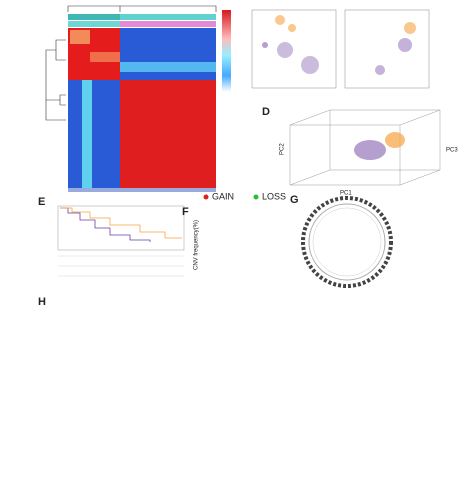 This screenshot has width=474, height=479. What do you see at coordinates (42, 302) in the screenshot?
I see `panel-label: H` at bounding box center [42, 302].